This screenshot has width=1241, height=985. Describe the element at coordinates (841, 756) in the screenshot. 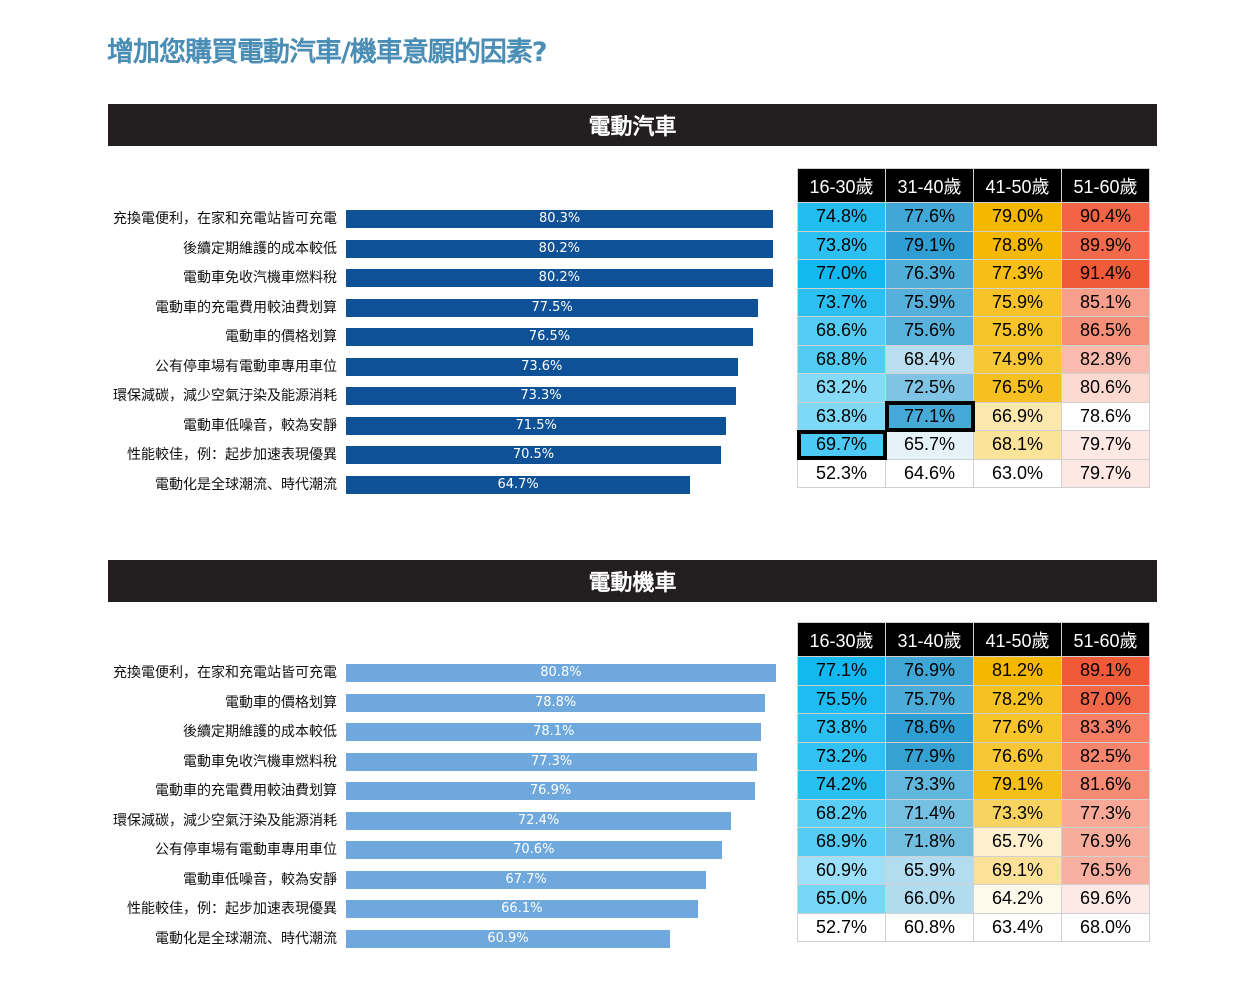

I see `heatmap-cell: 73.2%` at that location.